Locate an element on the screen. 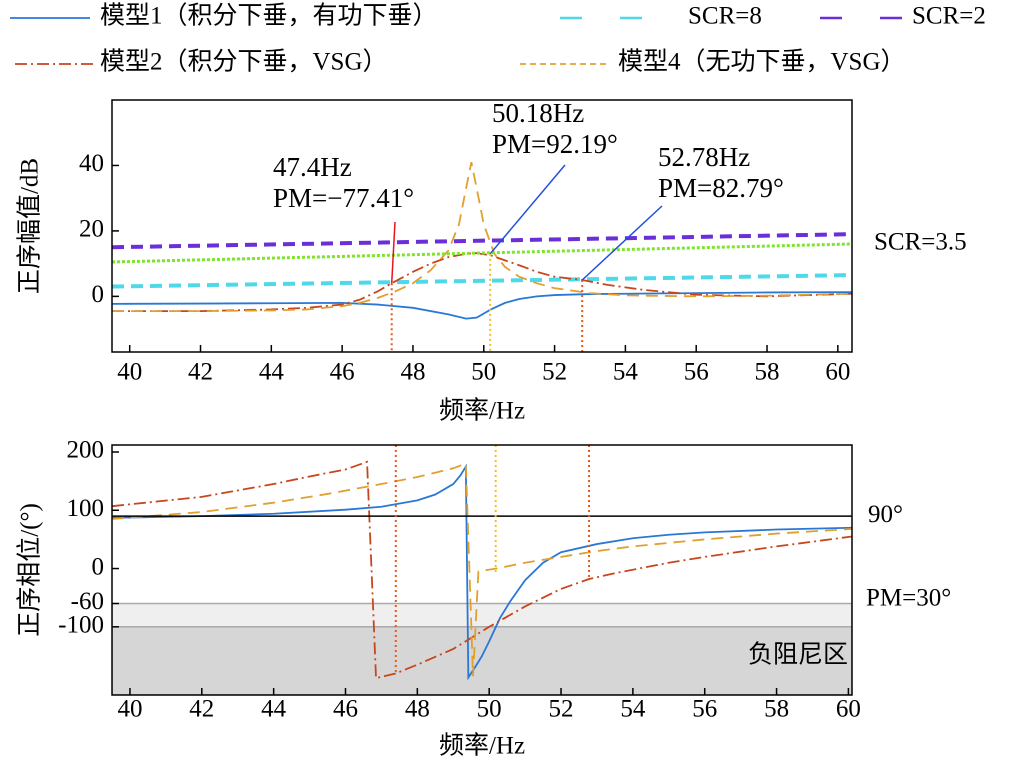 The image size is (1015, 772). y-axis-label: 正序幅值/dB is located at coordinates (30, 226).